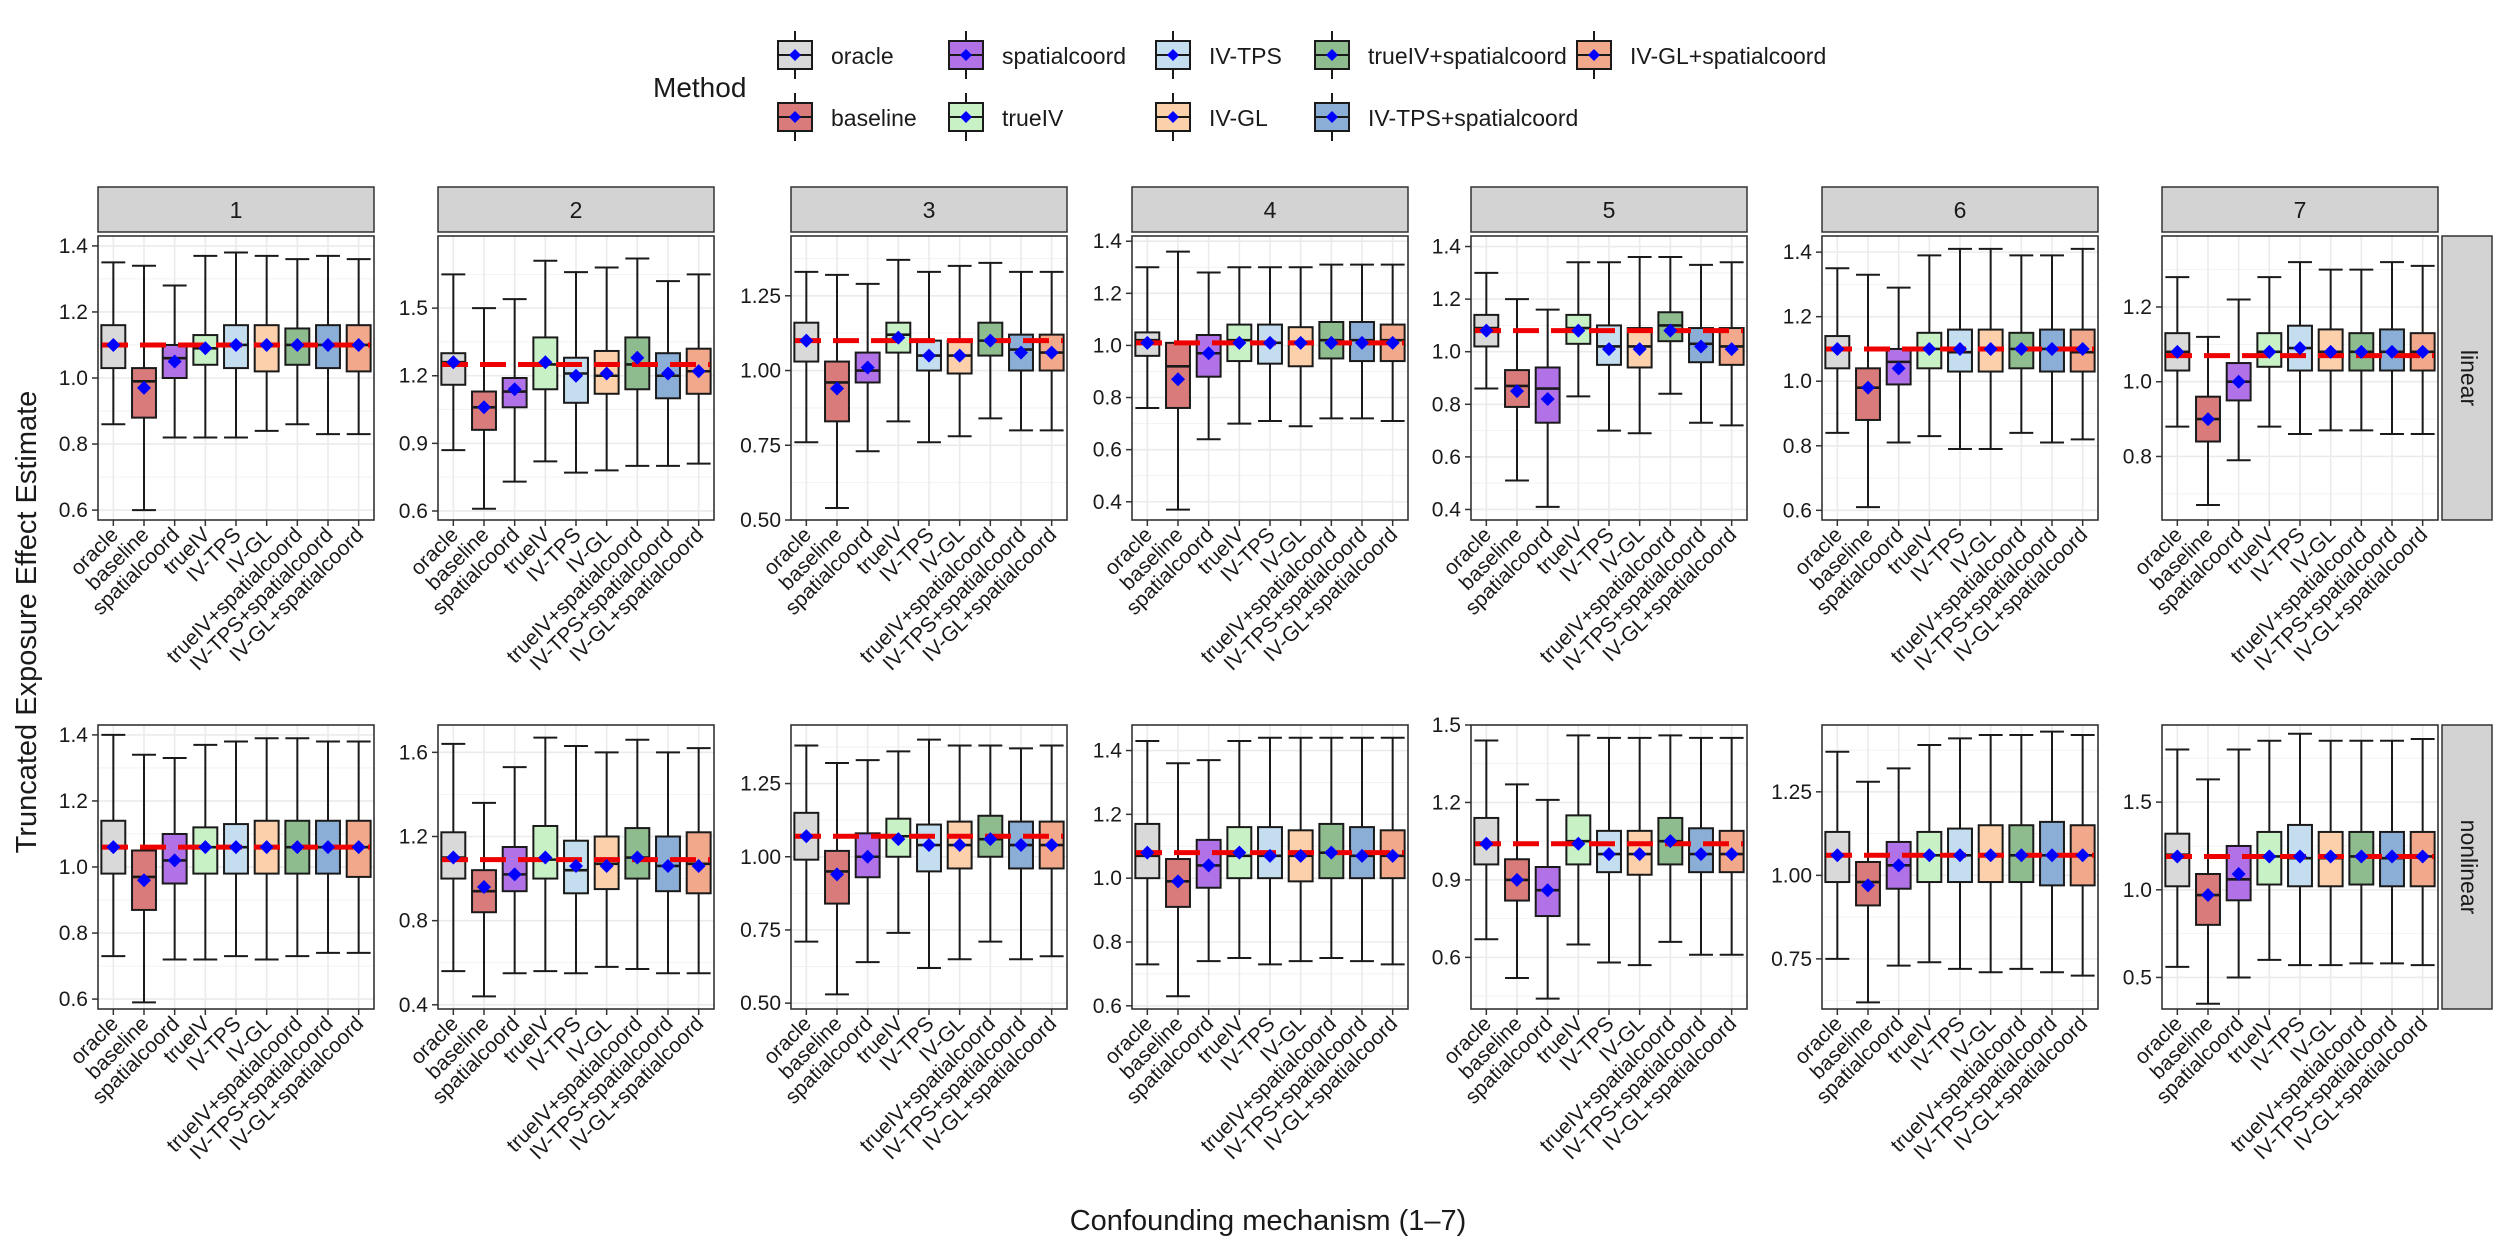  What do you see at coordinates (929, 209) in the screenshot?
I see `column-strip-3: 3` at bounding box center [929, 209].